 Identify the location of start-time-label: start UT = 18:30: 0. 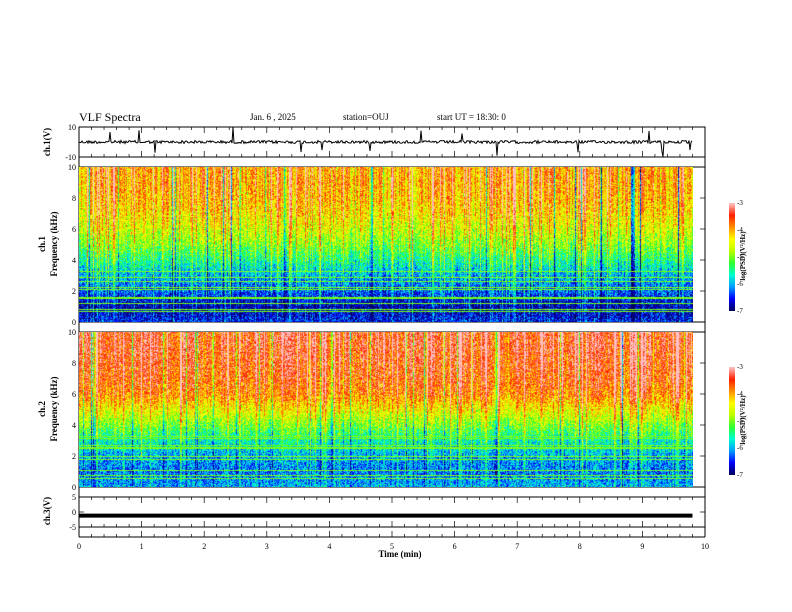
(471, 117).